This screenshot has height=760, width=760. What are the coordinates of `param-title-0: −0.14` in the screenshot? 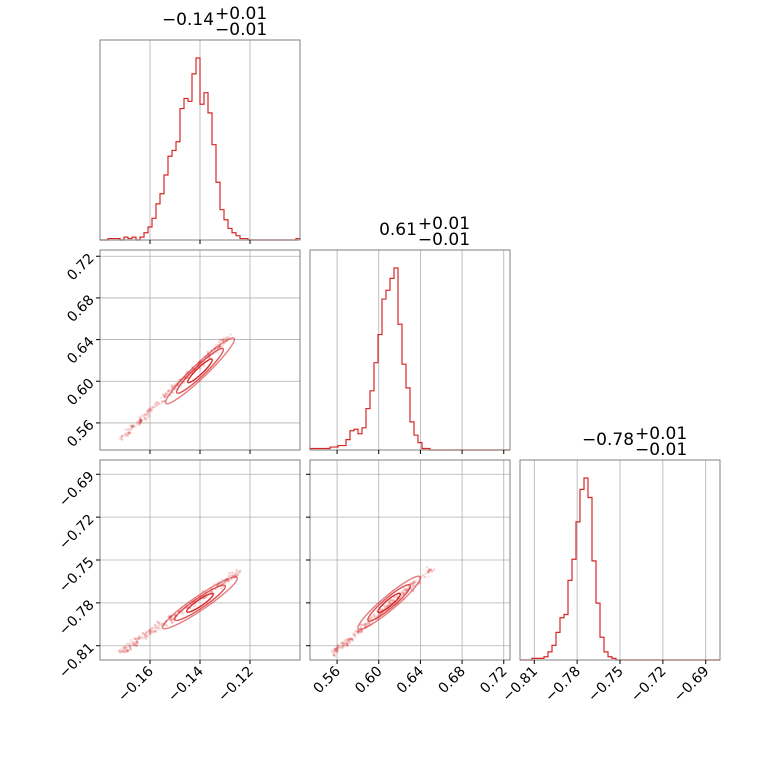 It's located at (188, 20).